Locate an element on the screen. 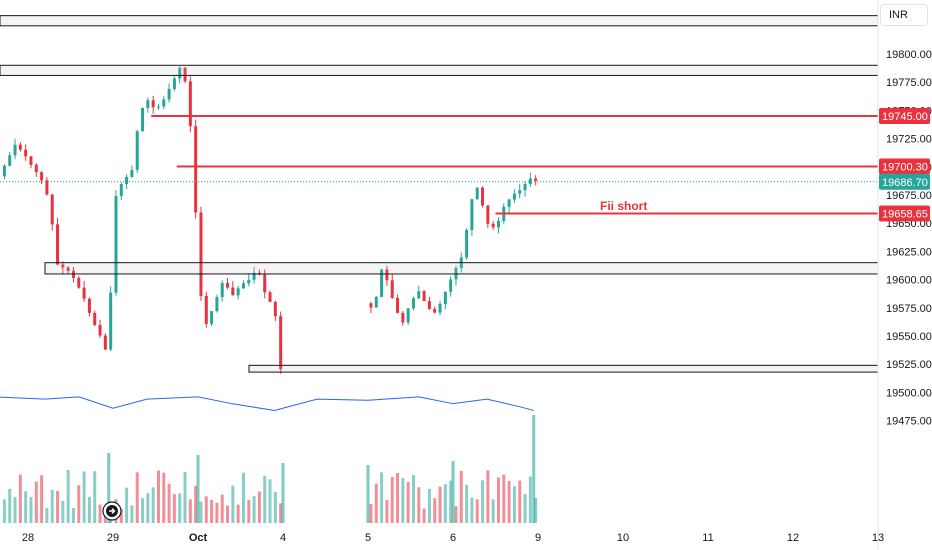 Image resolution: width=932 pixels, height=550 pixels. y-tick-label: 19550.00 is located at coordinates (909, 337).